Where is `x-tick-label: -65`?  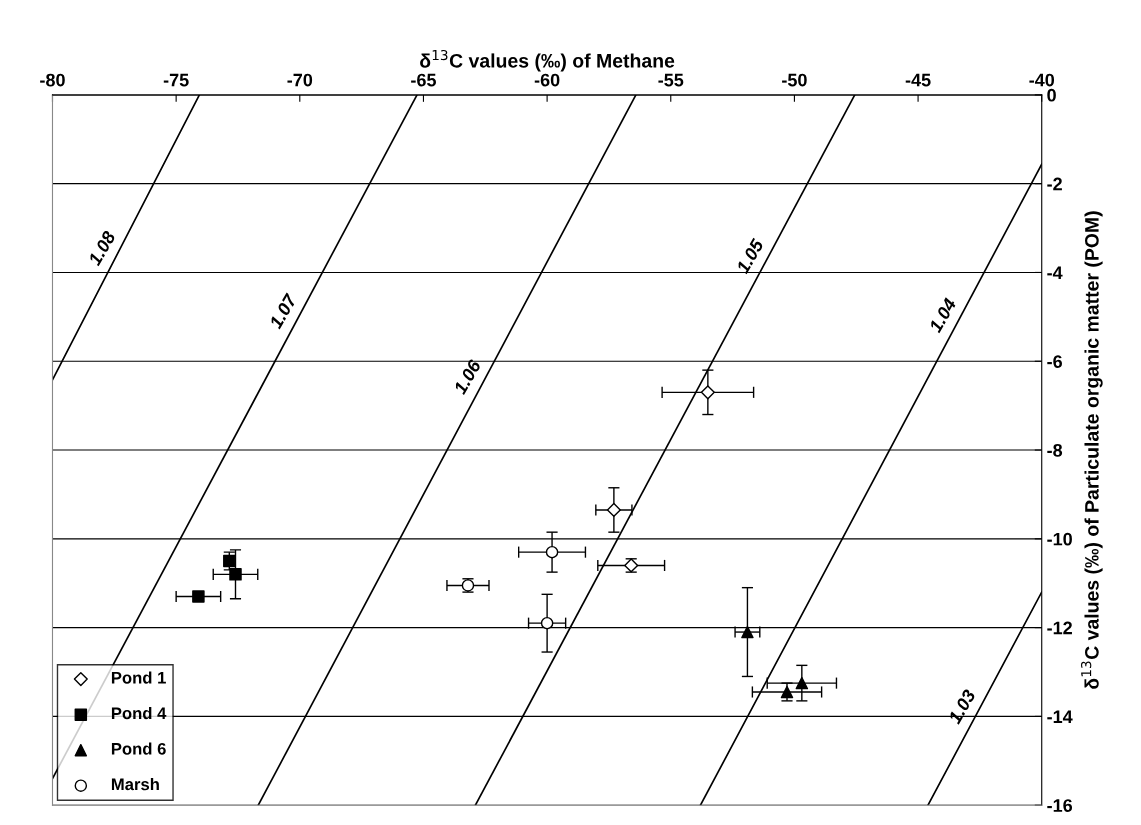 x-tick-label: -65 is located at coordinates (423, 80).